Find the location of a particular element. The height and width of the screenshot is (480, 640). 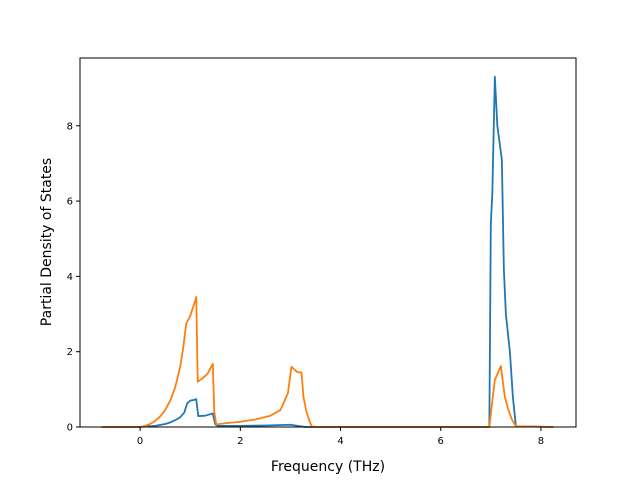

y-tick-label: 8 is located at coordinates (70, 126).